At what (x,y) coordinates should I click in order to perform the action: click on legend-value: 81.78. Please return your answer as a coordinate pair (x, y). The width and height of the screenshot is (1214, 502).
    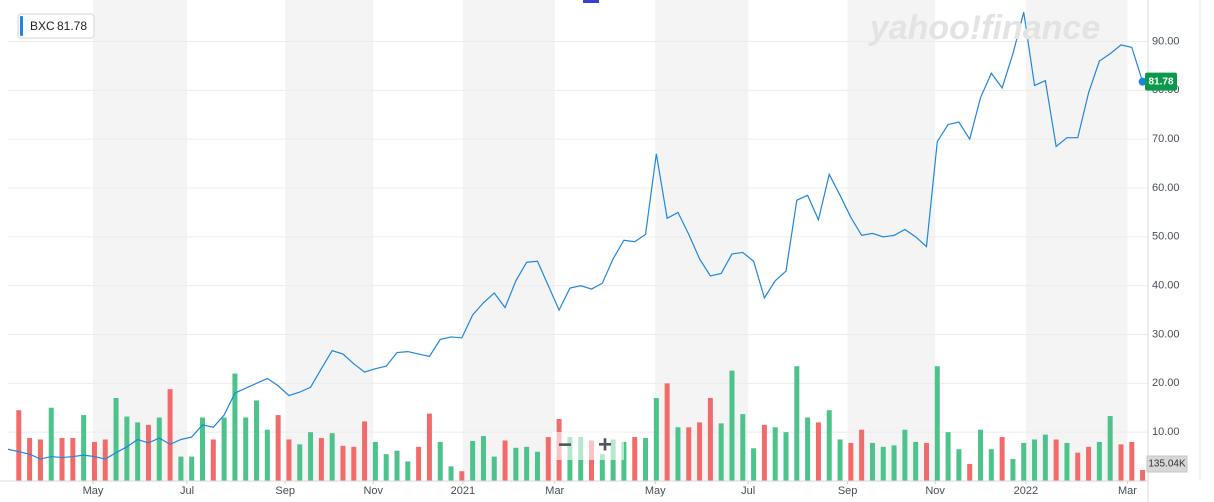
    Looking at the image, I should click on (72, 26).